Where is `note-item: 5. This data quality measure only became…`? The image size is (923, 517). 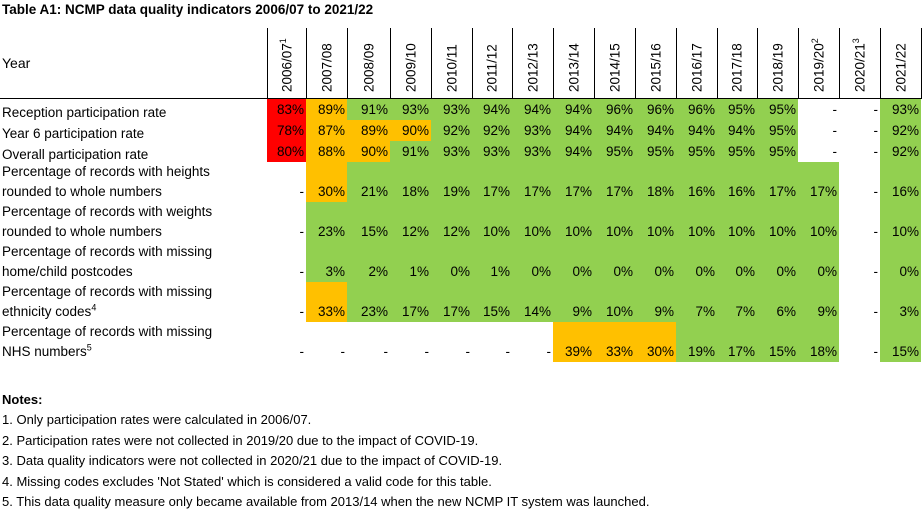
note-item: 5. This data quality measure only became… is located at coordinates (326, 502).